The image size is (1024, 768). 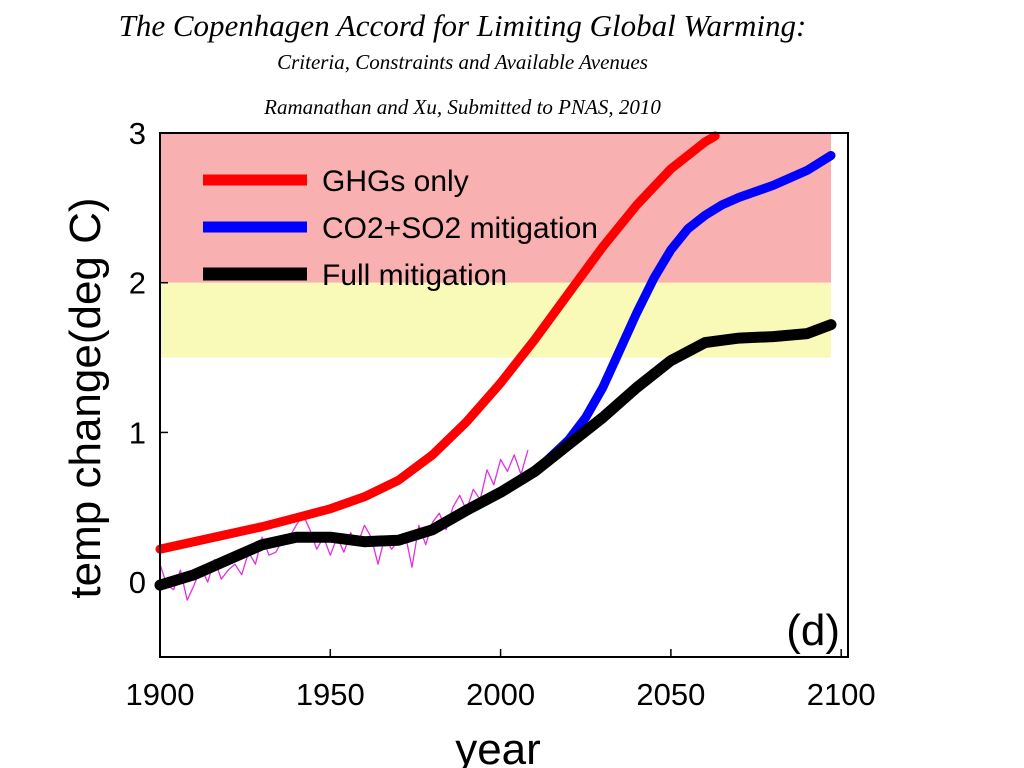 What do you see at coordinates (841, 694) in the screenshot?
I see `x-tick-label: 2100` at bounding box center [841, 694].